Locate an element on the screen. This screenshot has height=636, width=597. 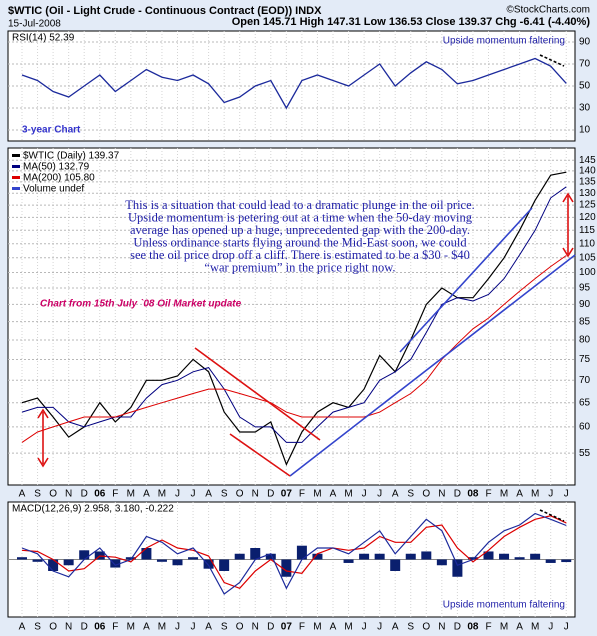
y-tick-label: 100 is located at coordinates (587, 272).